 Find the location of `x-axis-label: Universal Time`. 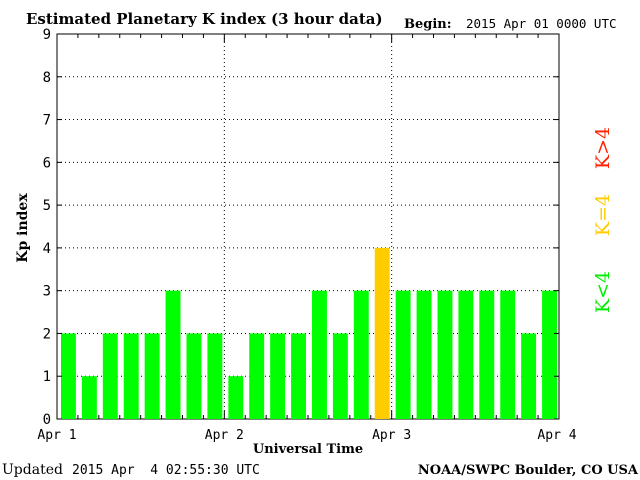

x-axis-label: Universal Time is located at coordinates (308, 449).